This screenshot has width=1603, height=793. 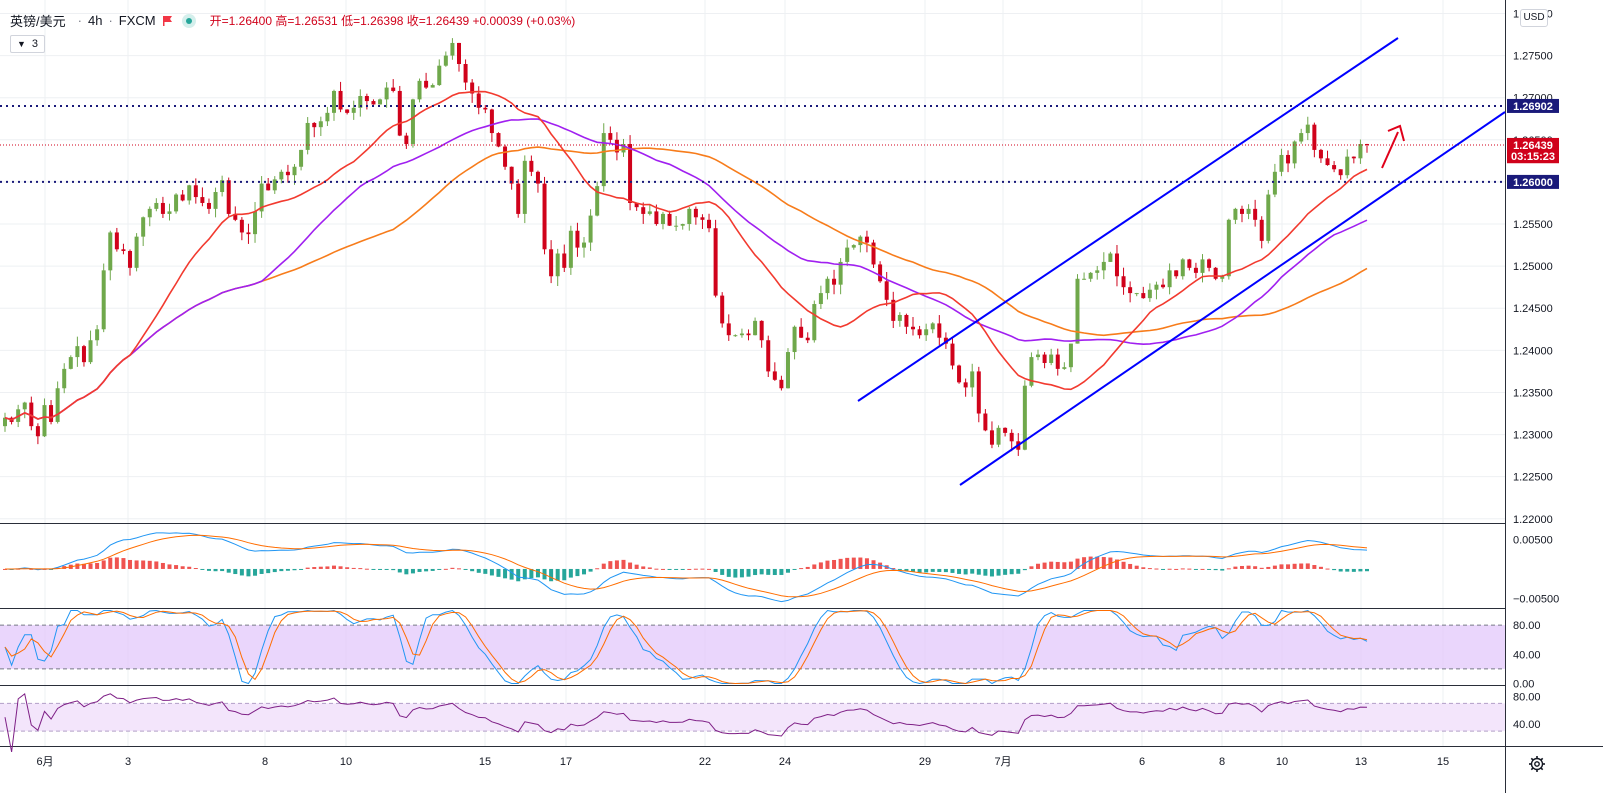 I want to click on price-axis-label: 1.26439, so click(x=1533, y=146).